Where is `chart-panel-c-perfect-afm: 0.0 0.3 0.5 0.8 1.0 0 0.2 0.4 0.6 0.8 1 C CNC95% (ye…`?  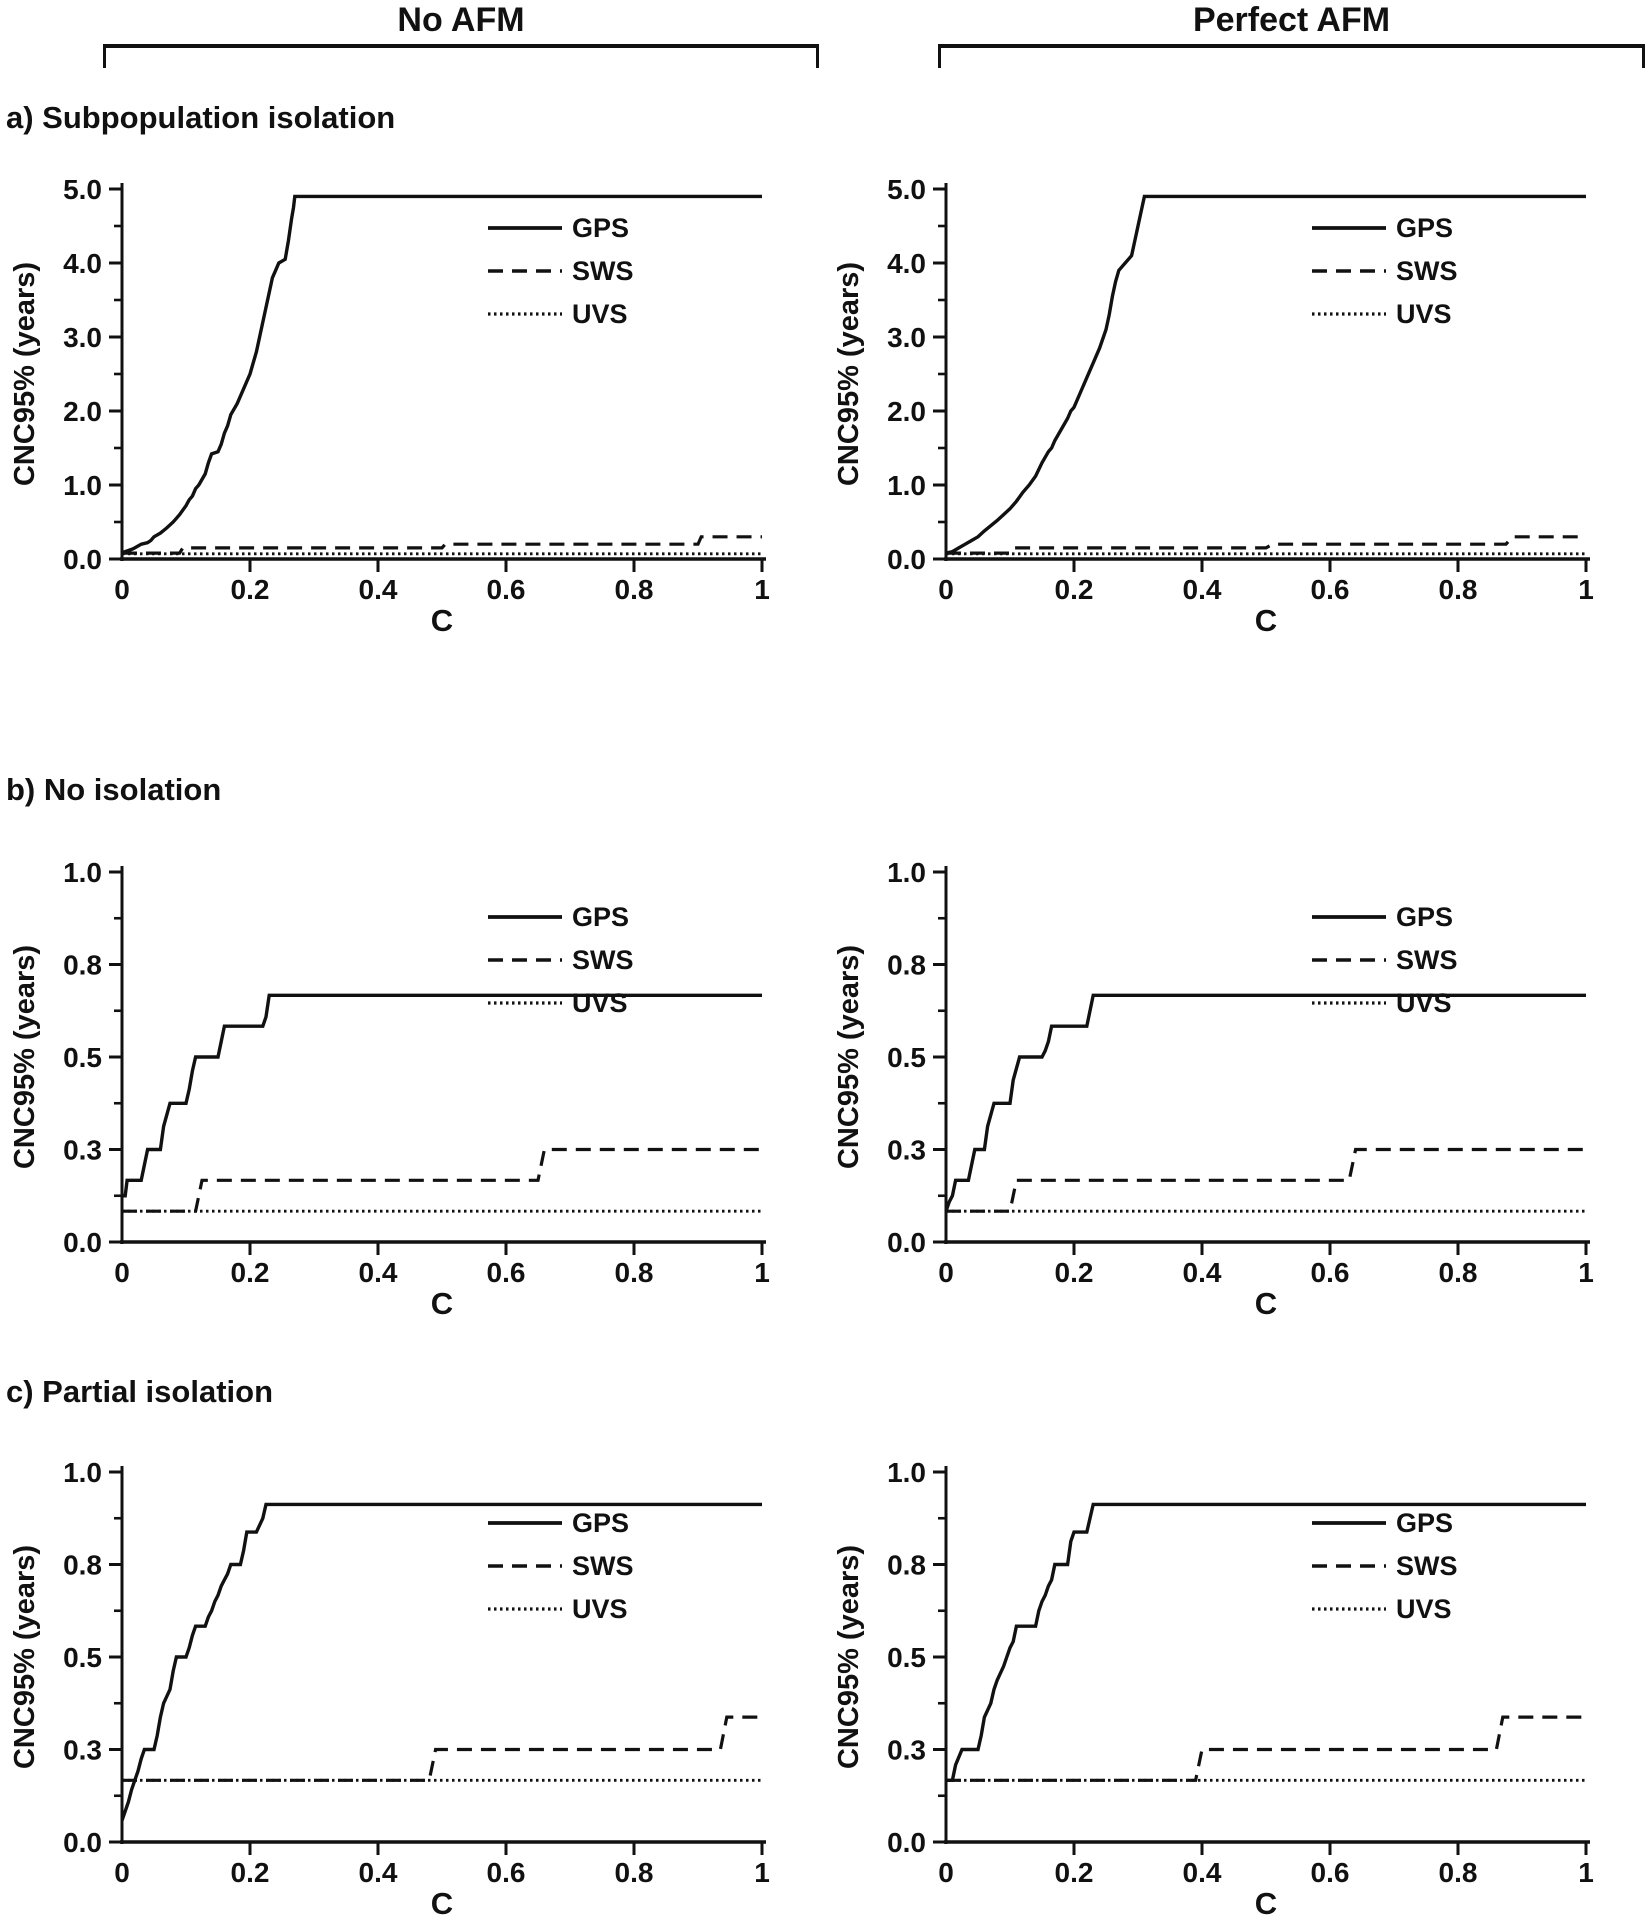 chart-panel-c-perfect-afm: 0.0 0.3 0.5 0.8 1.0 0 0.2 0.4 0.6 0.8 1 C CNC95% (ye… is located at coordinates (1224, 1684).